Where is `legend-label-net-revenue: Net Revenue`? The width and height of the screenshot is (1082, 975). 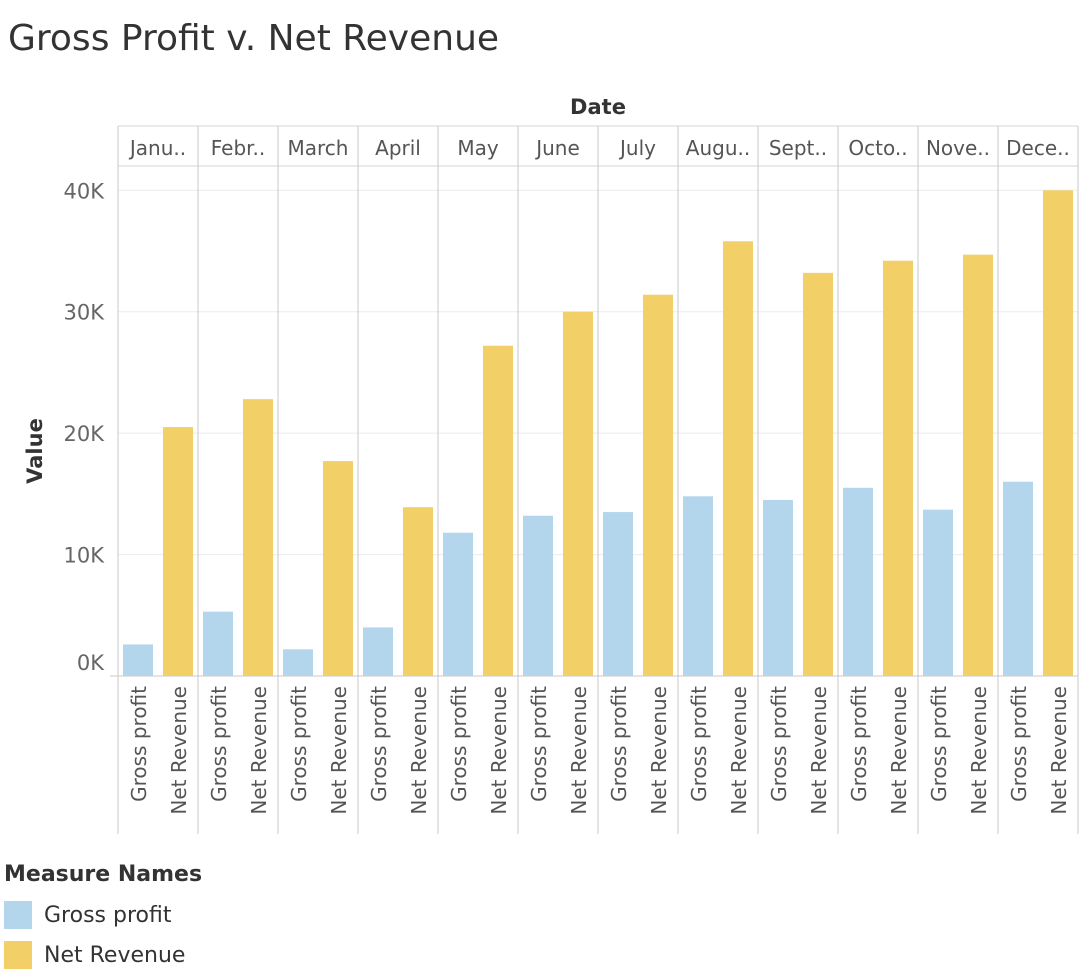 legend-label-net-revenue: Net Revenue is located at coordinates (115, 955).